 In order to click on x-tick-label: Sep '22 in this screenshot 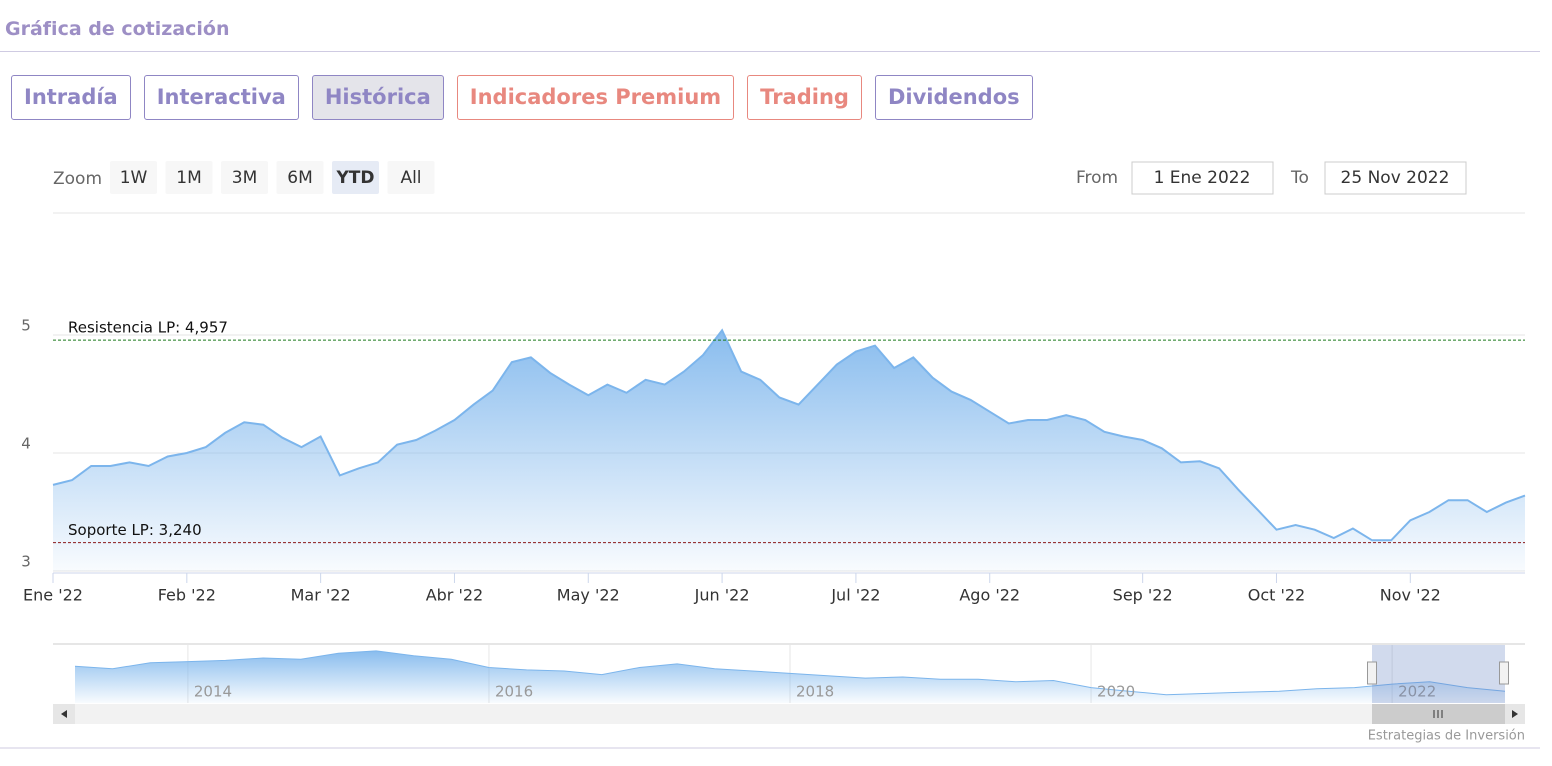, I will do `click(1143, 595)`.